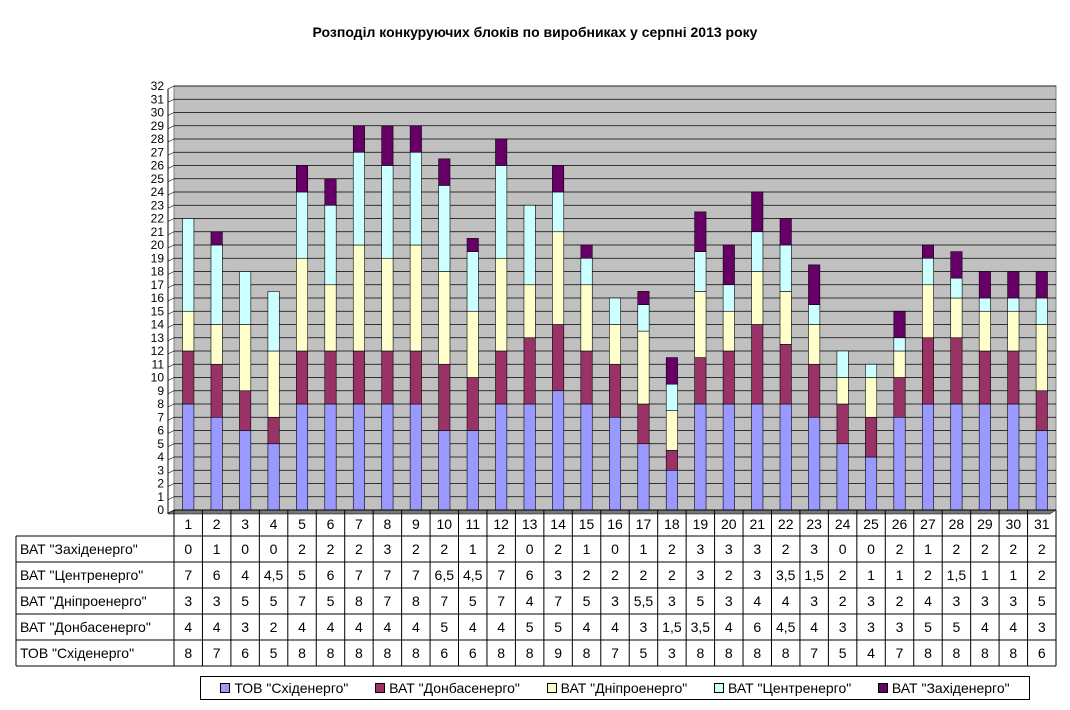 The image size is (1070, 710). What do you see at coordinates (558, 524) in the screenshot?
I see `category-label: 14` at bounding box center [558, 524].